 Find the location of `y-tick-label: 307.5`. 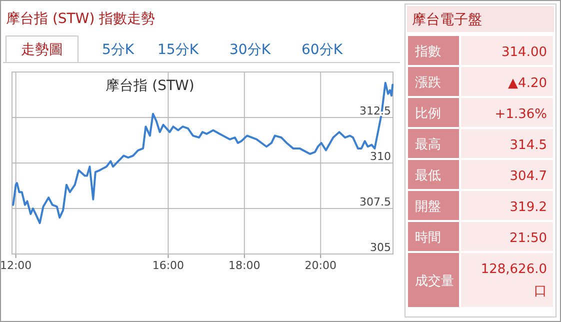

y-tick-label: 307.5 is located at coordinates (375, 202).